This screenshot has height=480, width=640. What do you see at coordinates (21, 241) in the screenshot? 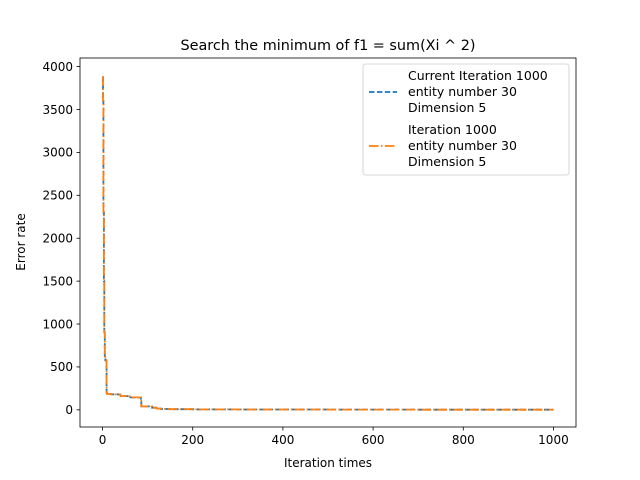
I see `y-axis-label: Error rate` at bounding box center [21, 241].